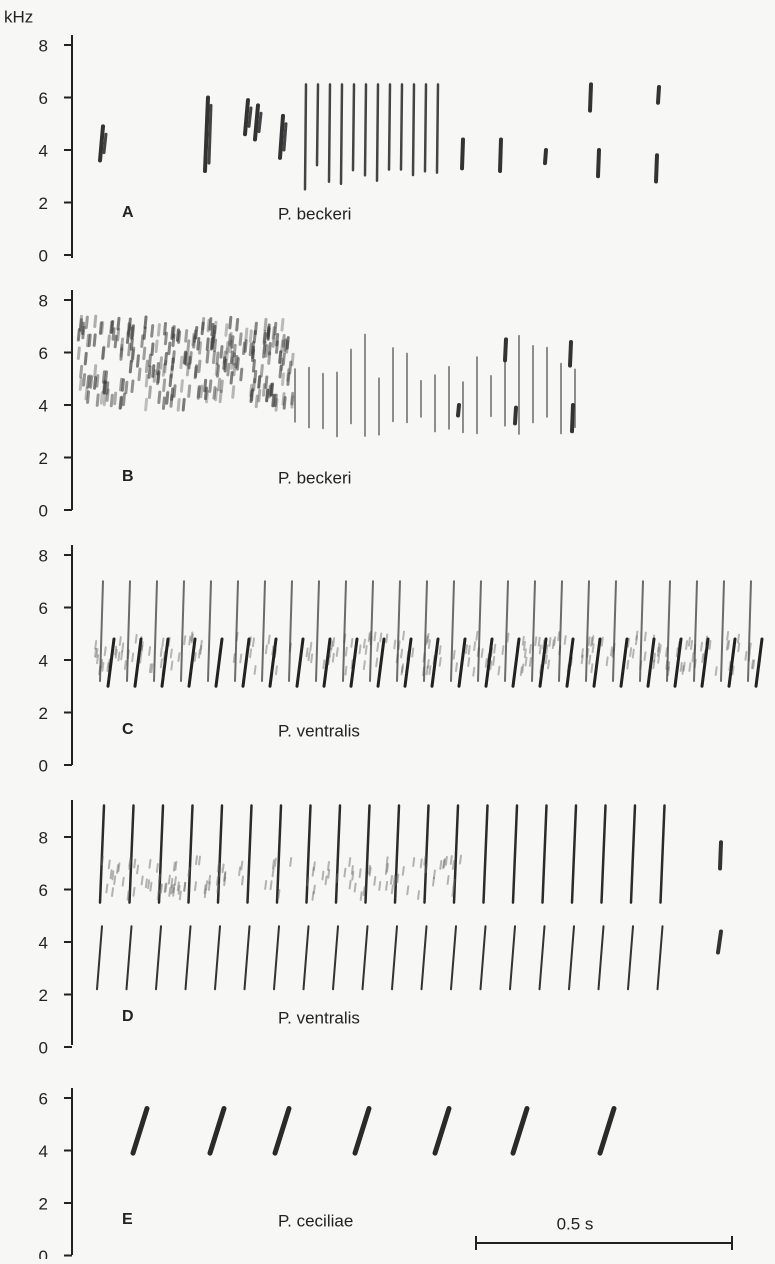 This screenshot has width=775, height=1264. I want to click on y-tick-label: 8, so click(43, 837).